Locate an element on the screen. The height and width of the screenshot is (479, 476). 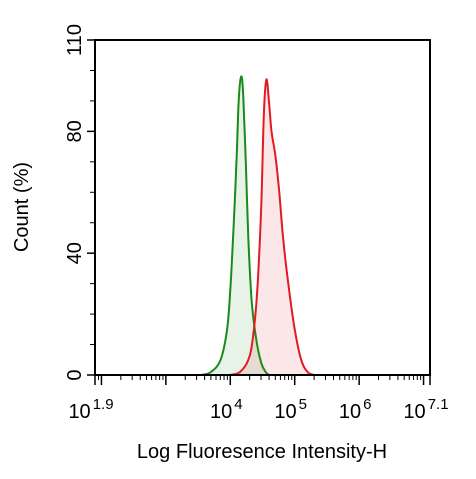
x-tick-labels: 10 1.9 10 4 10 5 10 6 10 7.1 is located at coordinates (258, 409).